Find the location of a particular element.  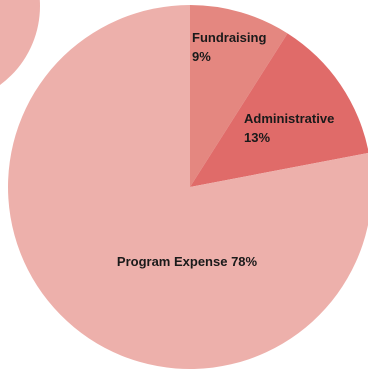

slice-label-fundraising: Fundraising is located at coordinates (229, 37).